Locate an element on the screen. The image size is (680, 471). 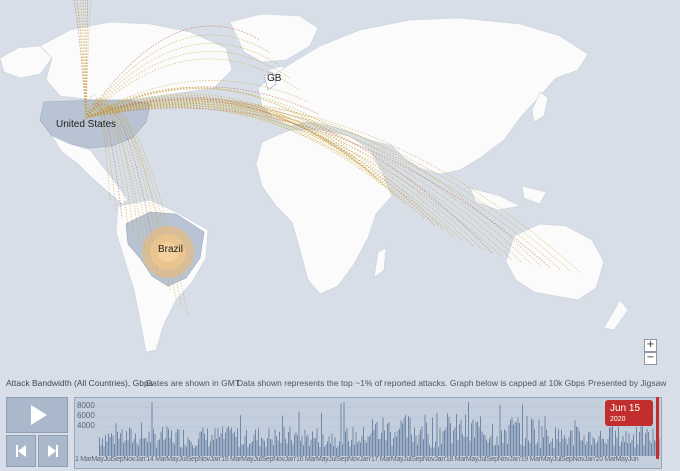
greenland is located at coordinates (274, 38).